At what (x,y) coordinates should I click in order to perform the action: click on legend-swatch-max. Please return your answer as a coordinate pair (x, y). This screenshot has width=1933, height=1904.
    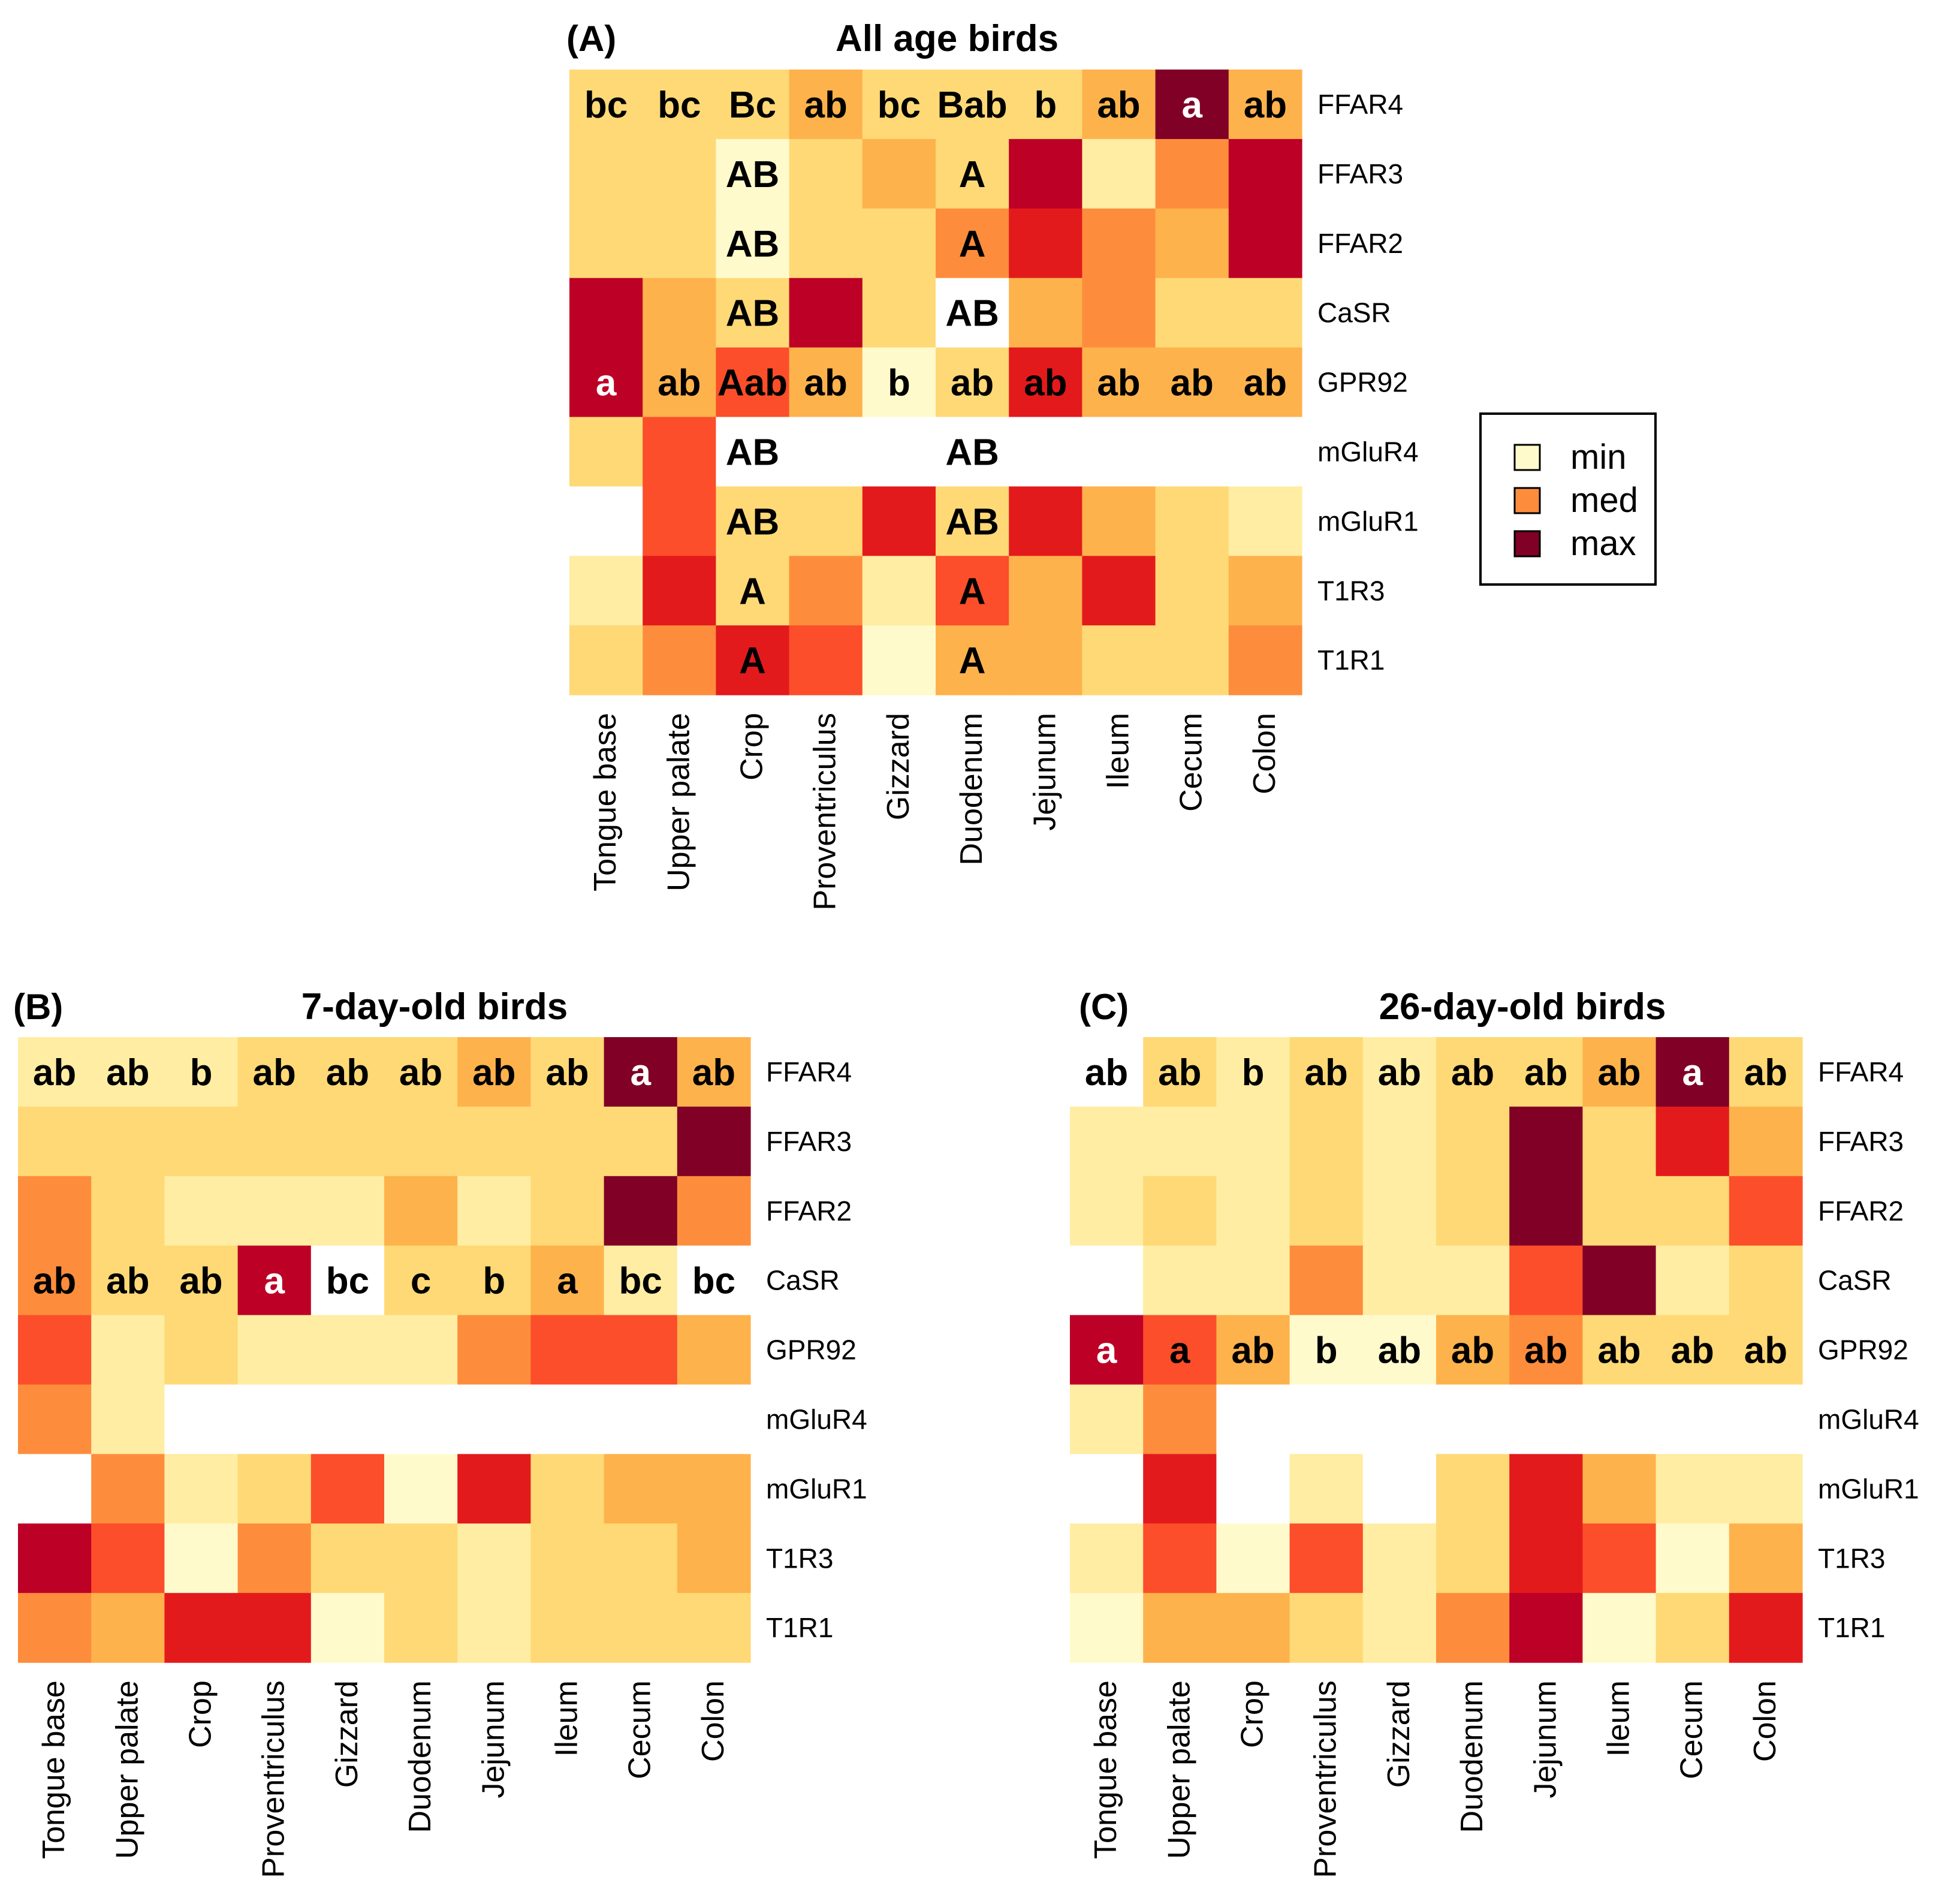
    Looking at the image, I should click on (1527, 544).